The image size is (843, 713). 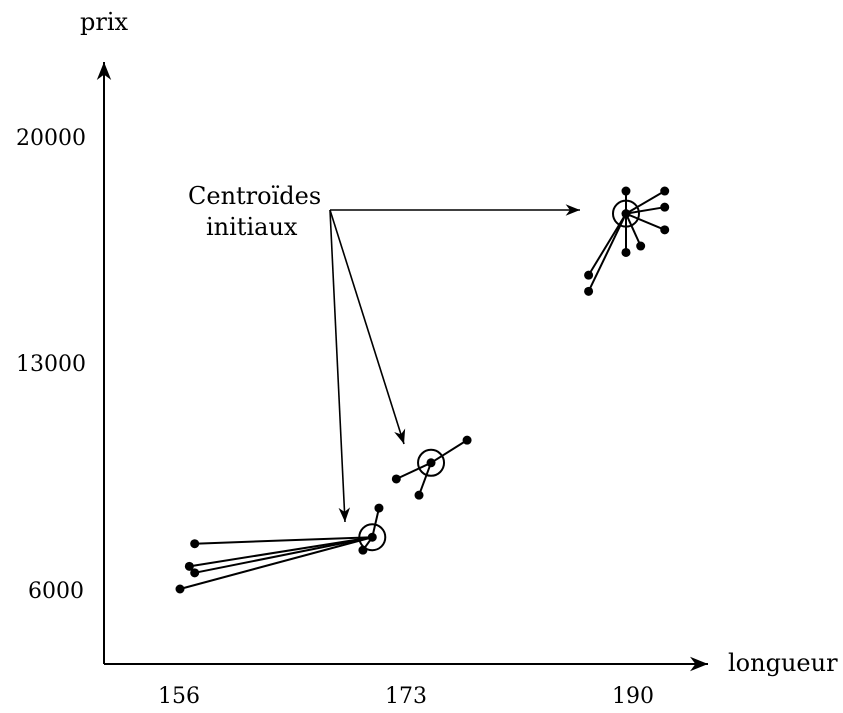 I want to click on y-tick-label: 20000, so click(x=51, y=138).